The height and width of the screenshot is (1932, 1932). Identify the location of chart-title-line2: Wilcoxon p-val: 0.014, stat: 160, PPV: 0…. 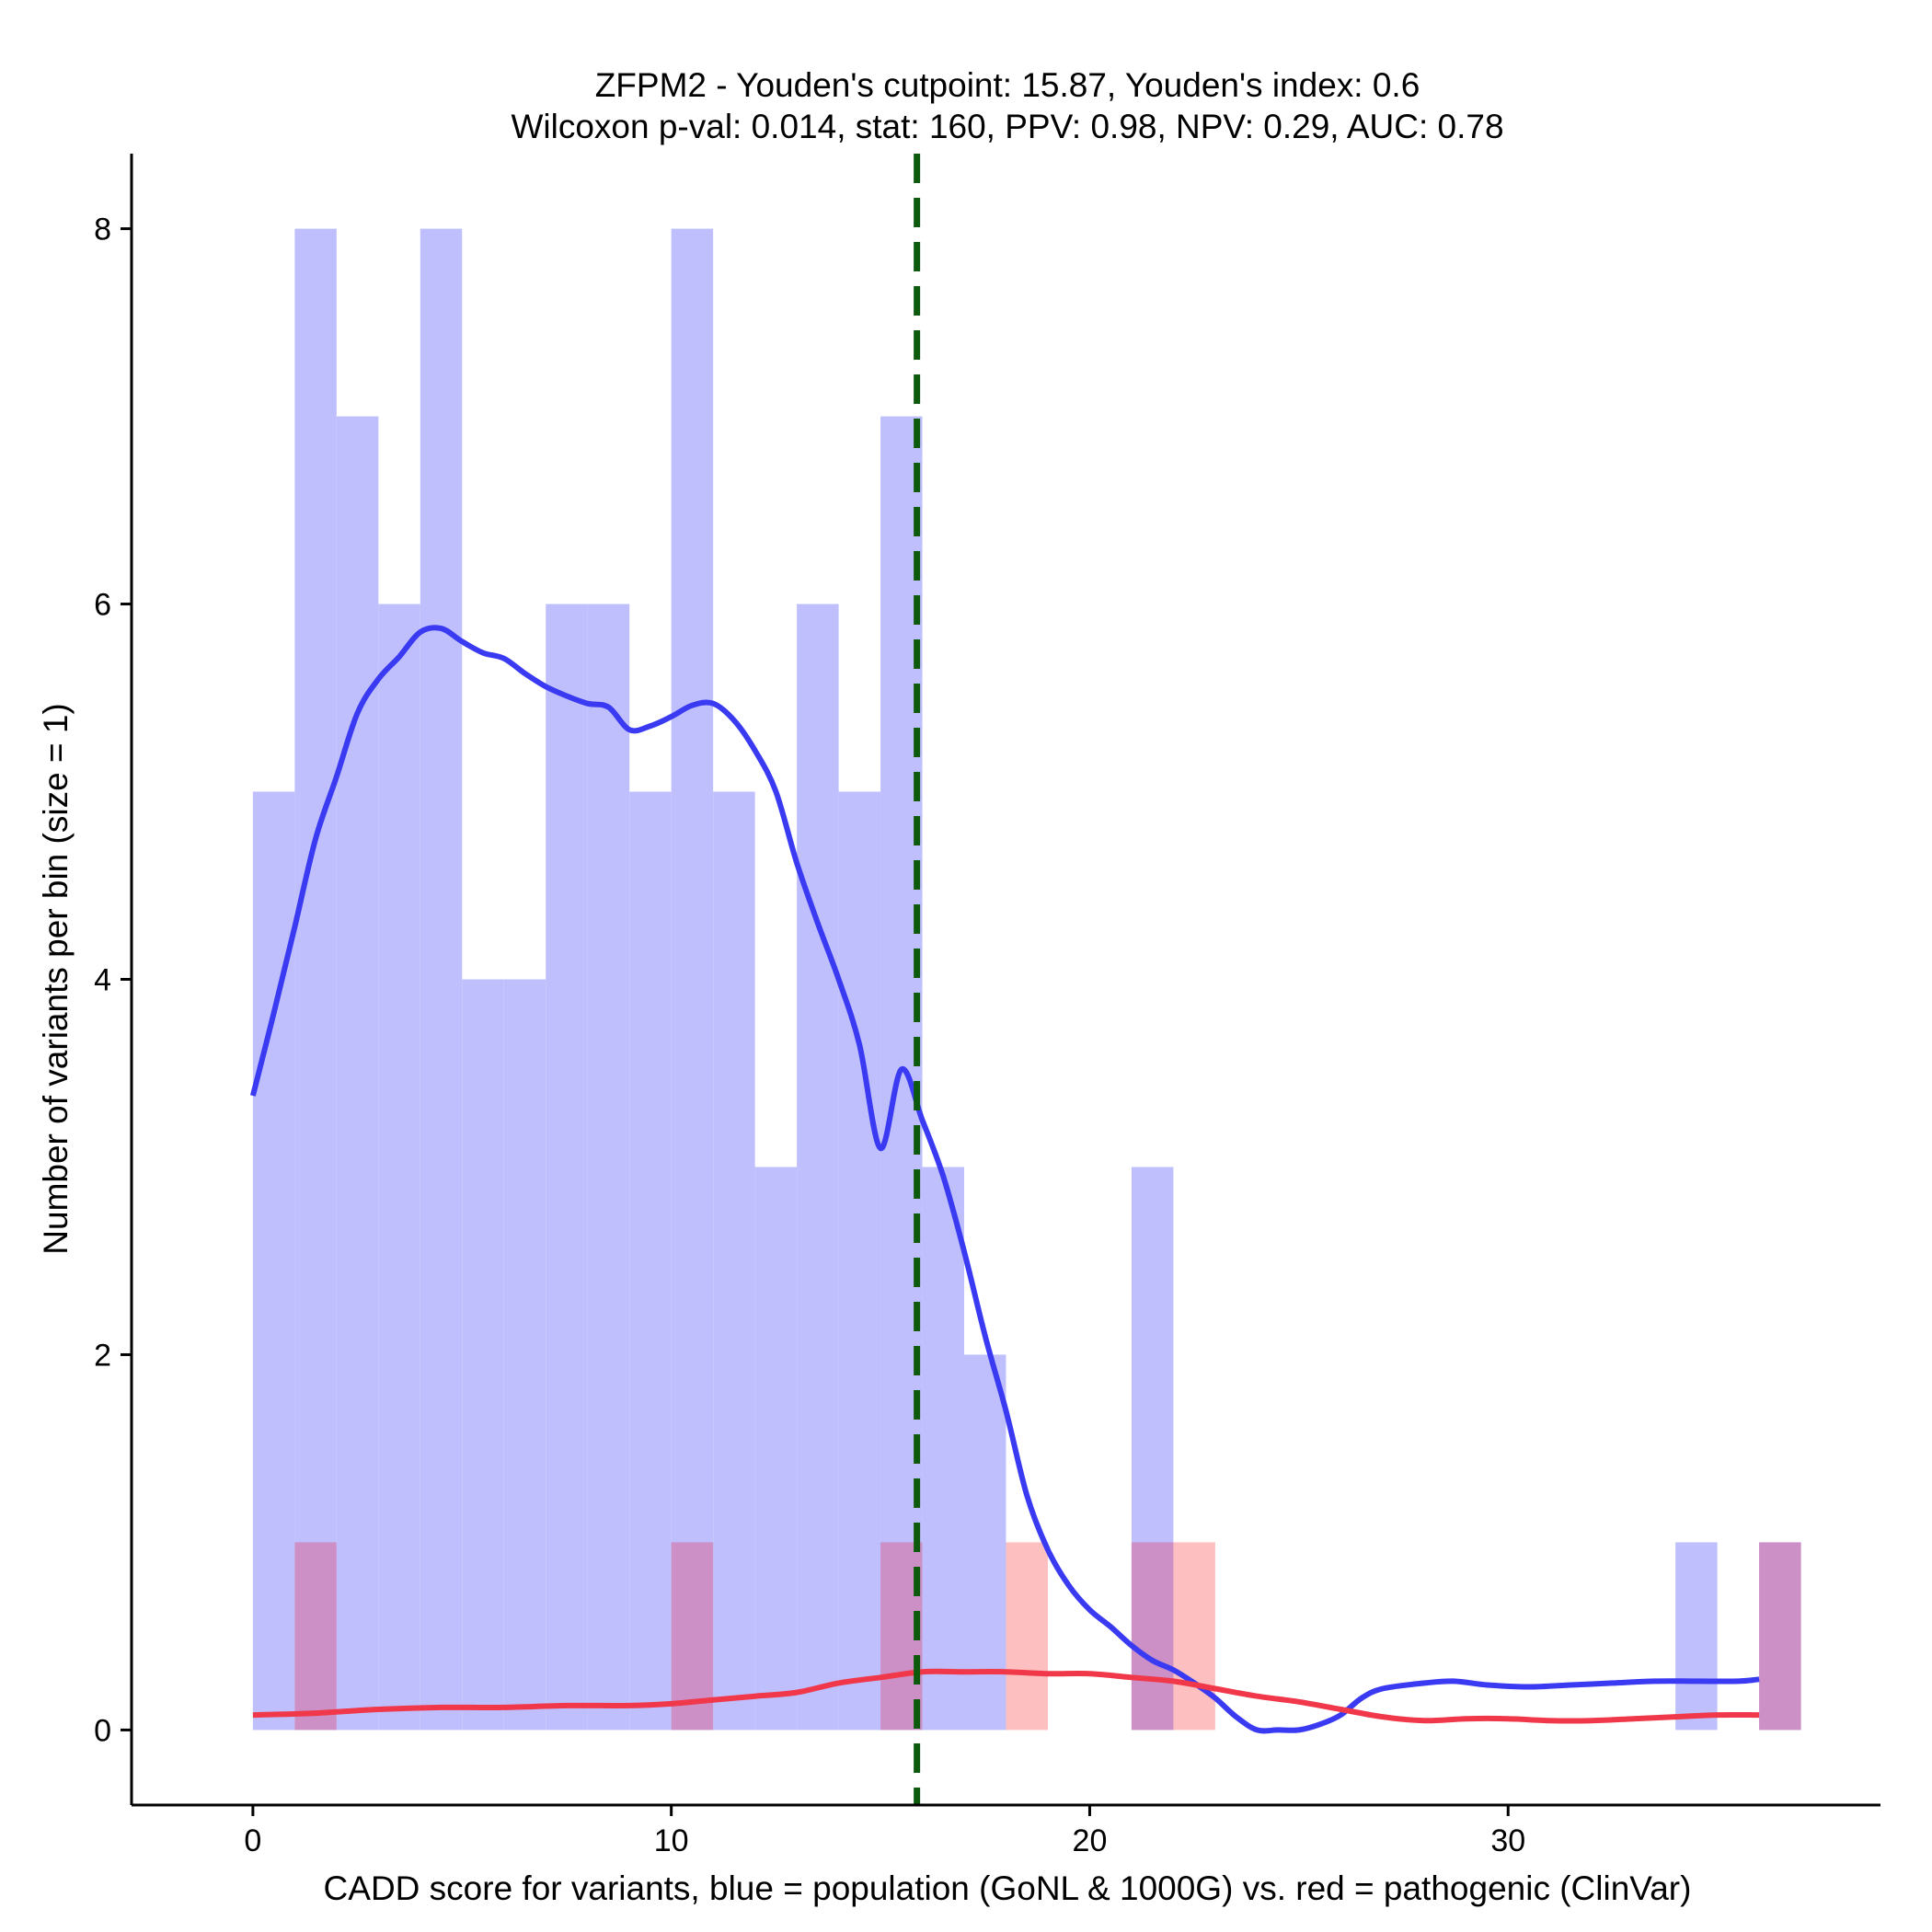
(1007, 126).